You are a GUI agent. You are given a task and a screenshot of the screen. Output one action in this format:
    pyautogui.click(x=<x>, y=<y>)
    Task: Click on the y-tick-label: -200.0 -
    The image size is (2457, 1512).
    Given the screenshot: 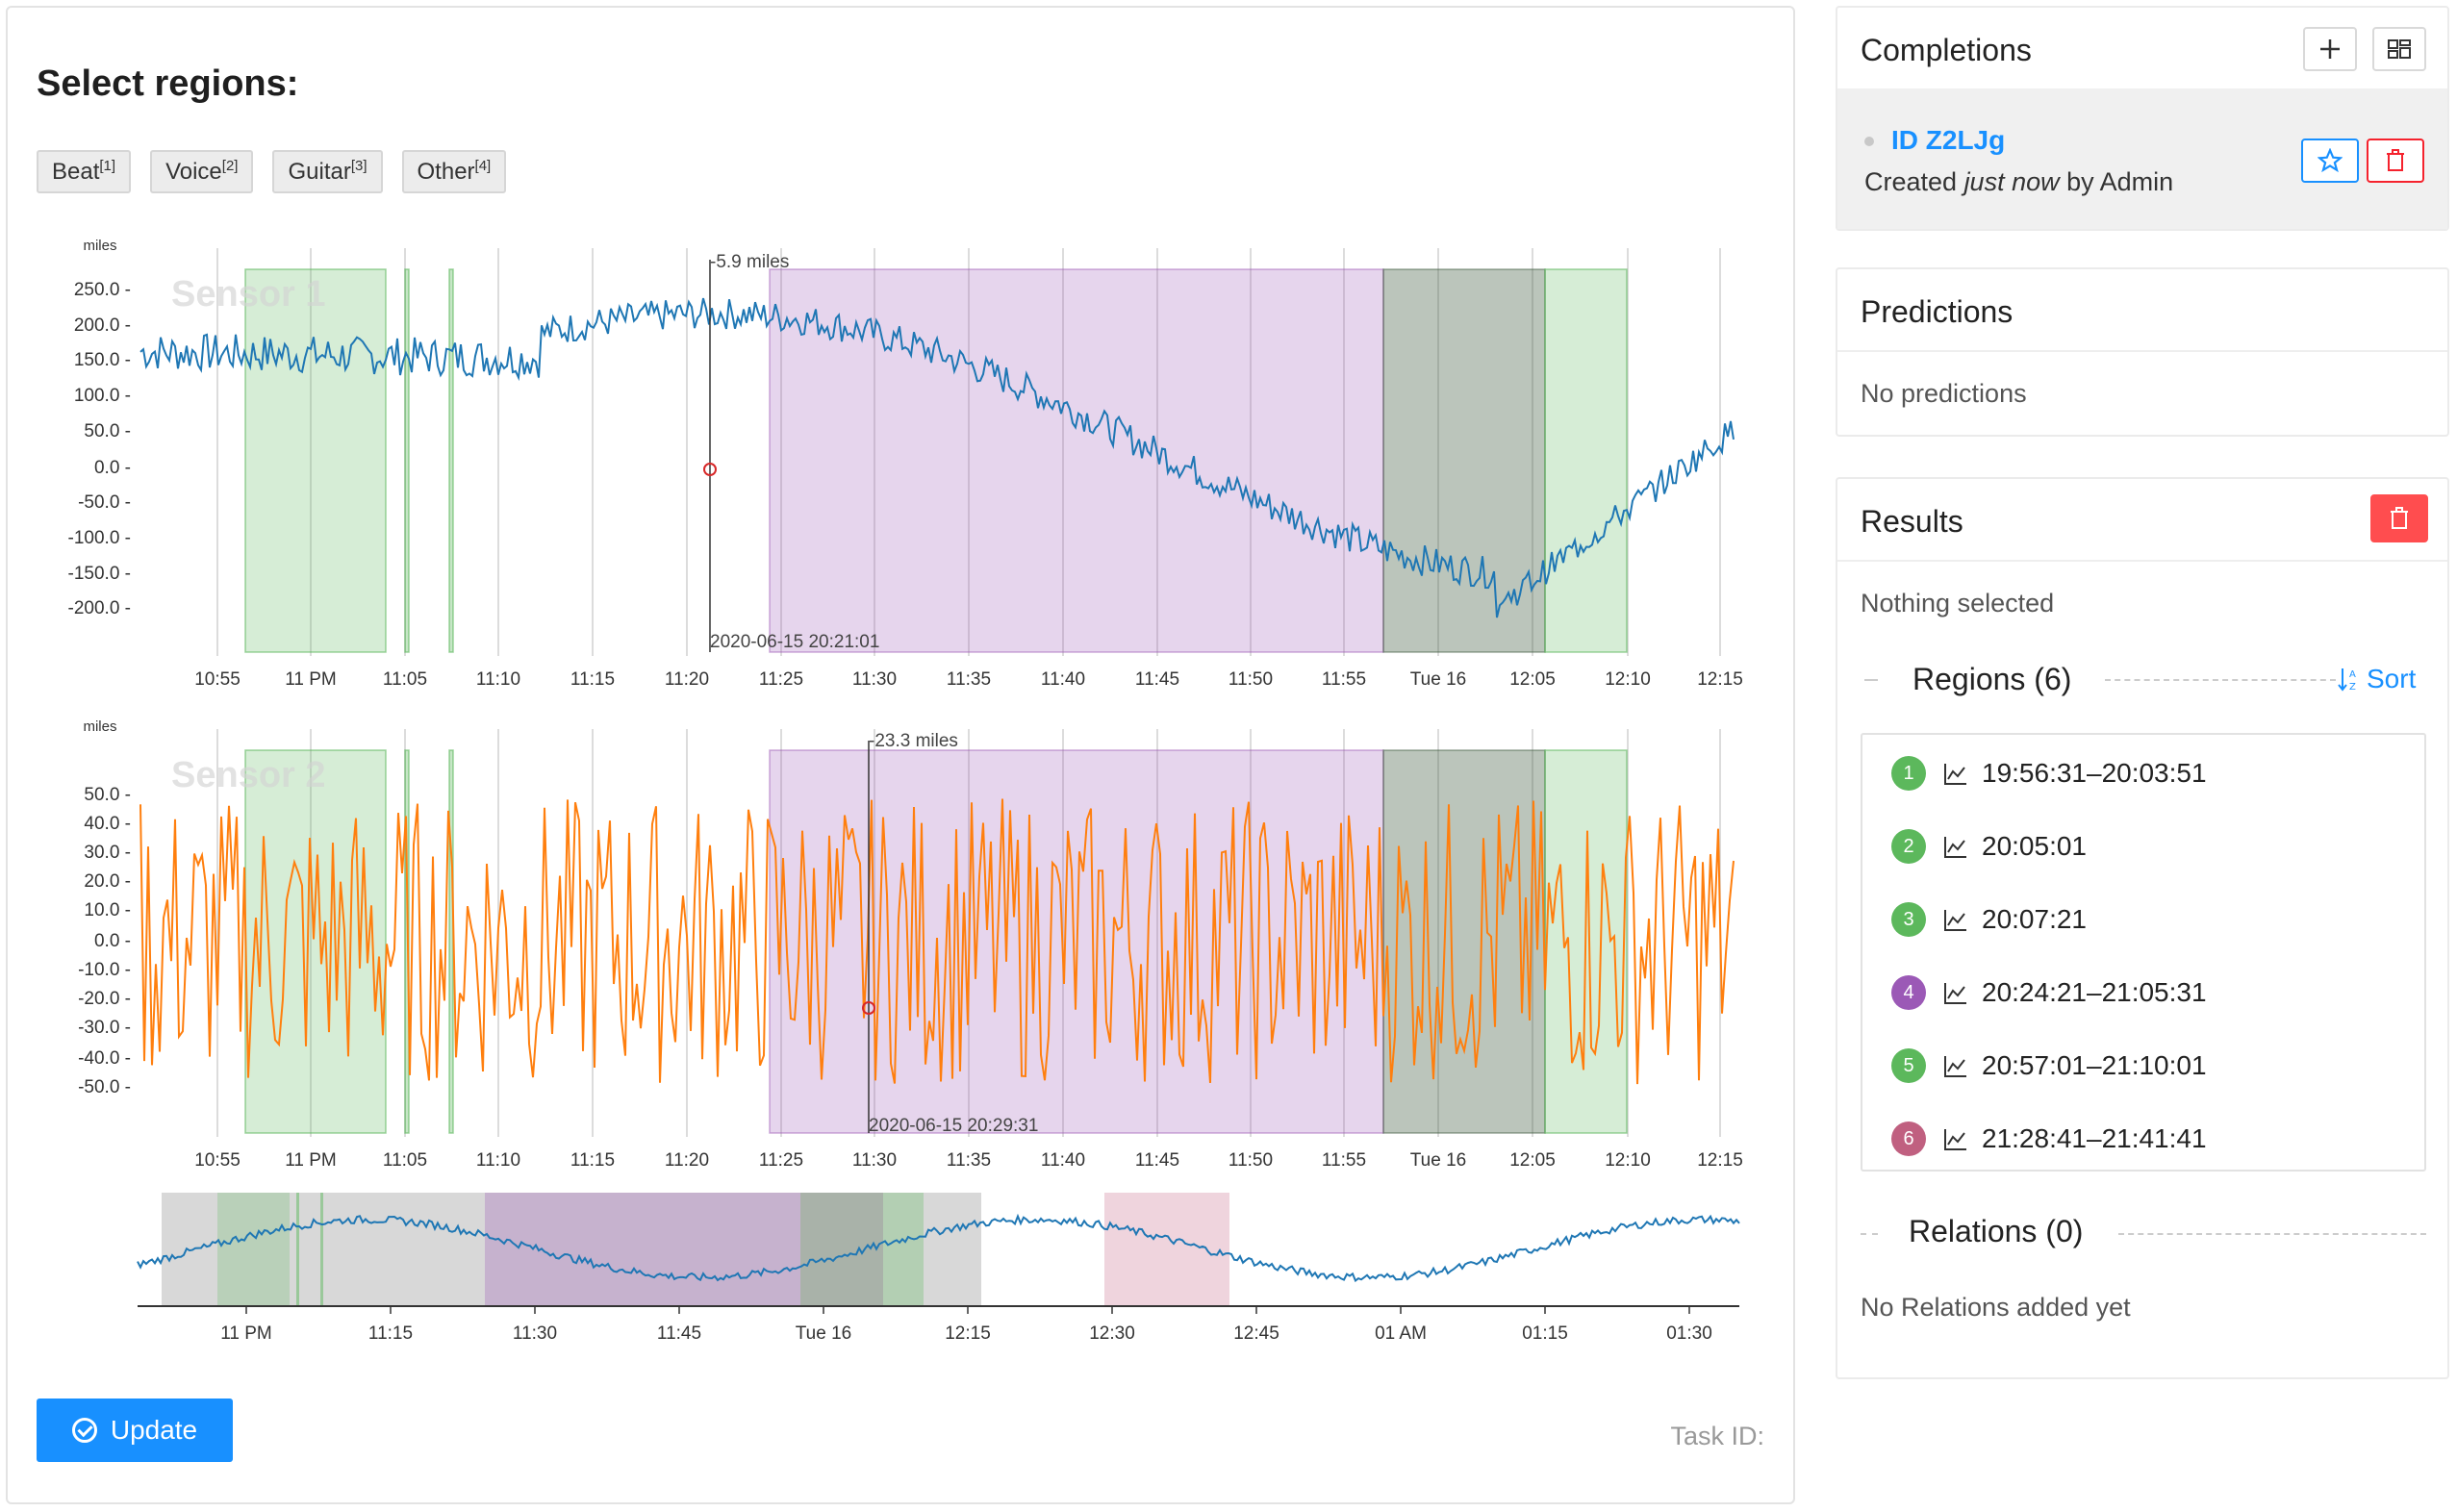 What is the action you would take?
    pyautogui.click(x=99, y=608)
    